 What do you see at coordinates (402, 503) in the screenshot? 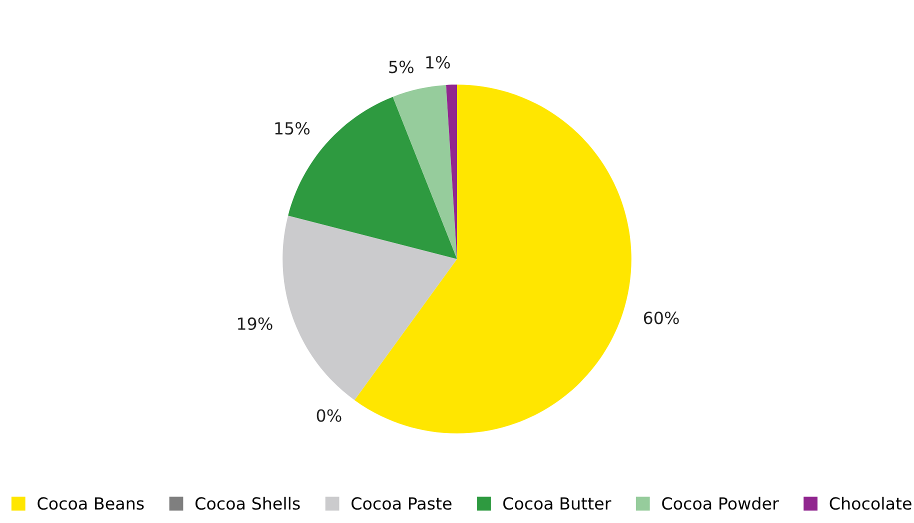
I see `legend-label: Cocoa Paste` at bounding box center [402, 503].